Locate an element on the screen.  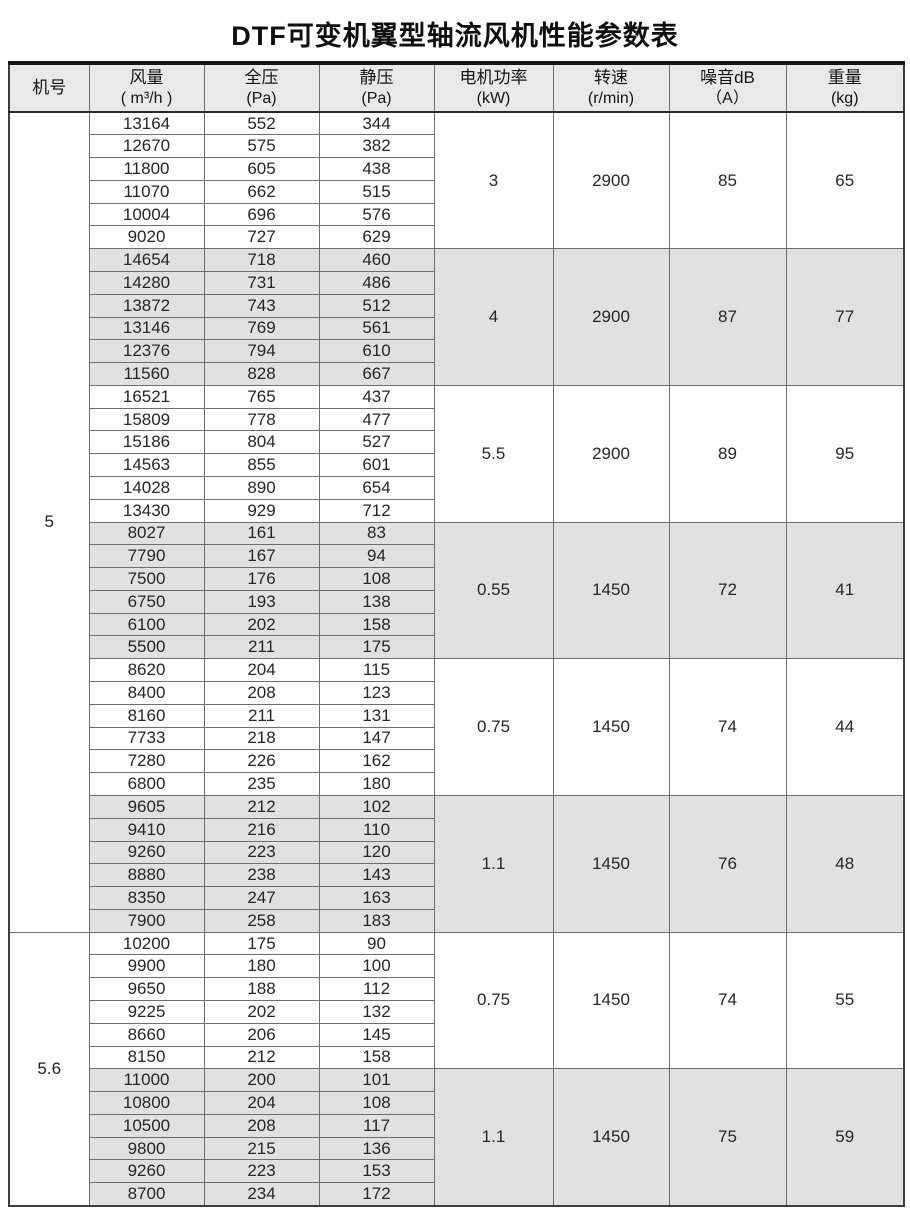
speed-cell: 2900 is located at coordinates (611, 317).